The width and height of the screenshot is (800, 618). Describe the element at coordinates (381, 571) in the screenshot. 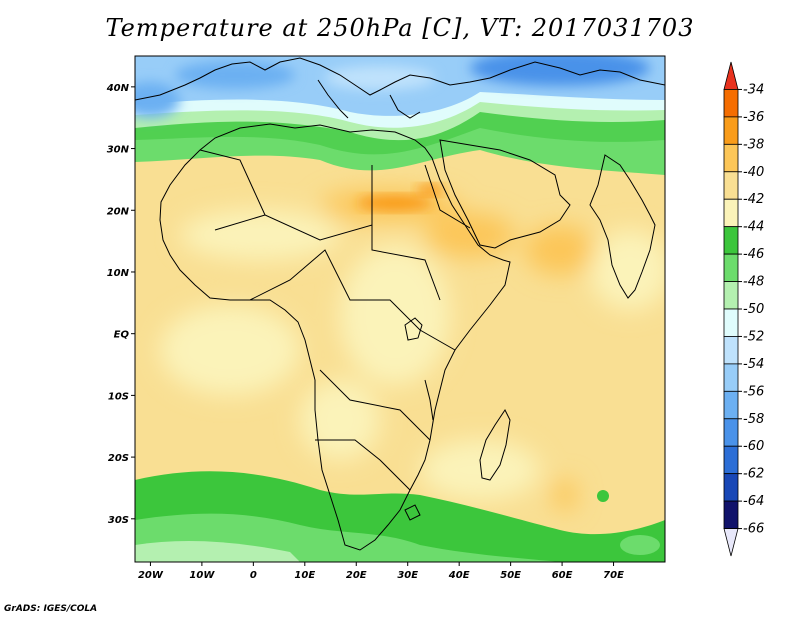

I see `longitude-axis: 20W 10W 0 10E 20E 30E 40E 50E 60E 70E` at that location.